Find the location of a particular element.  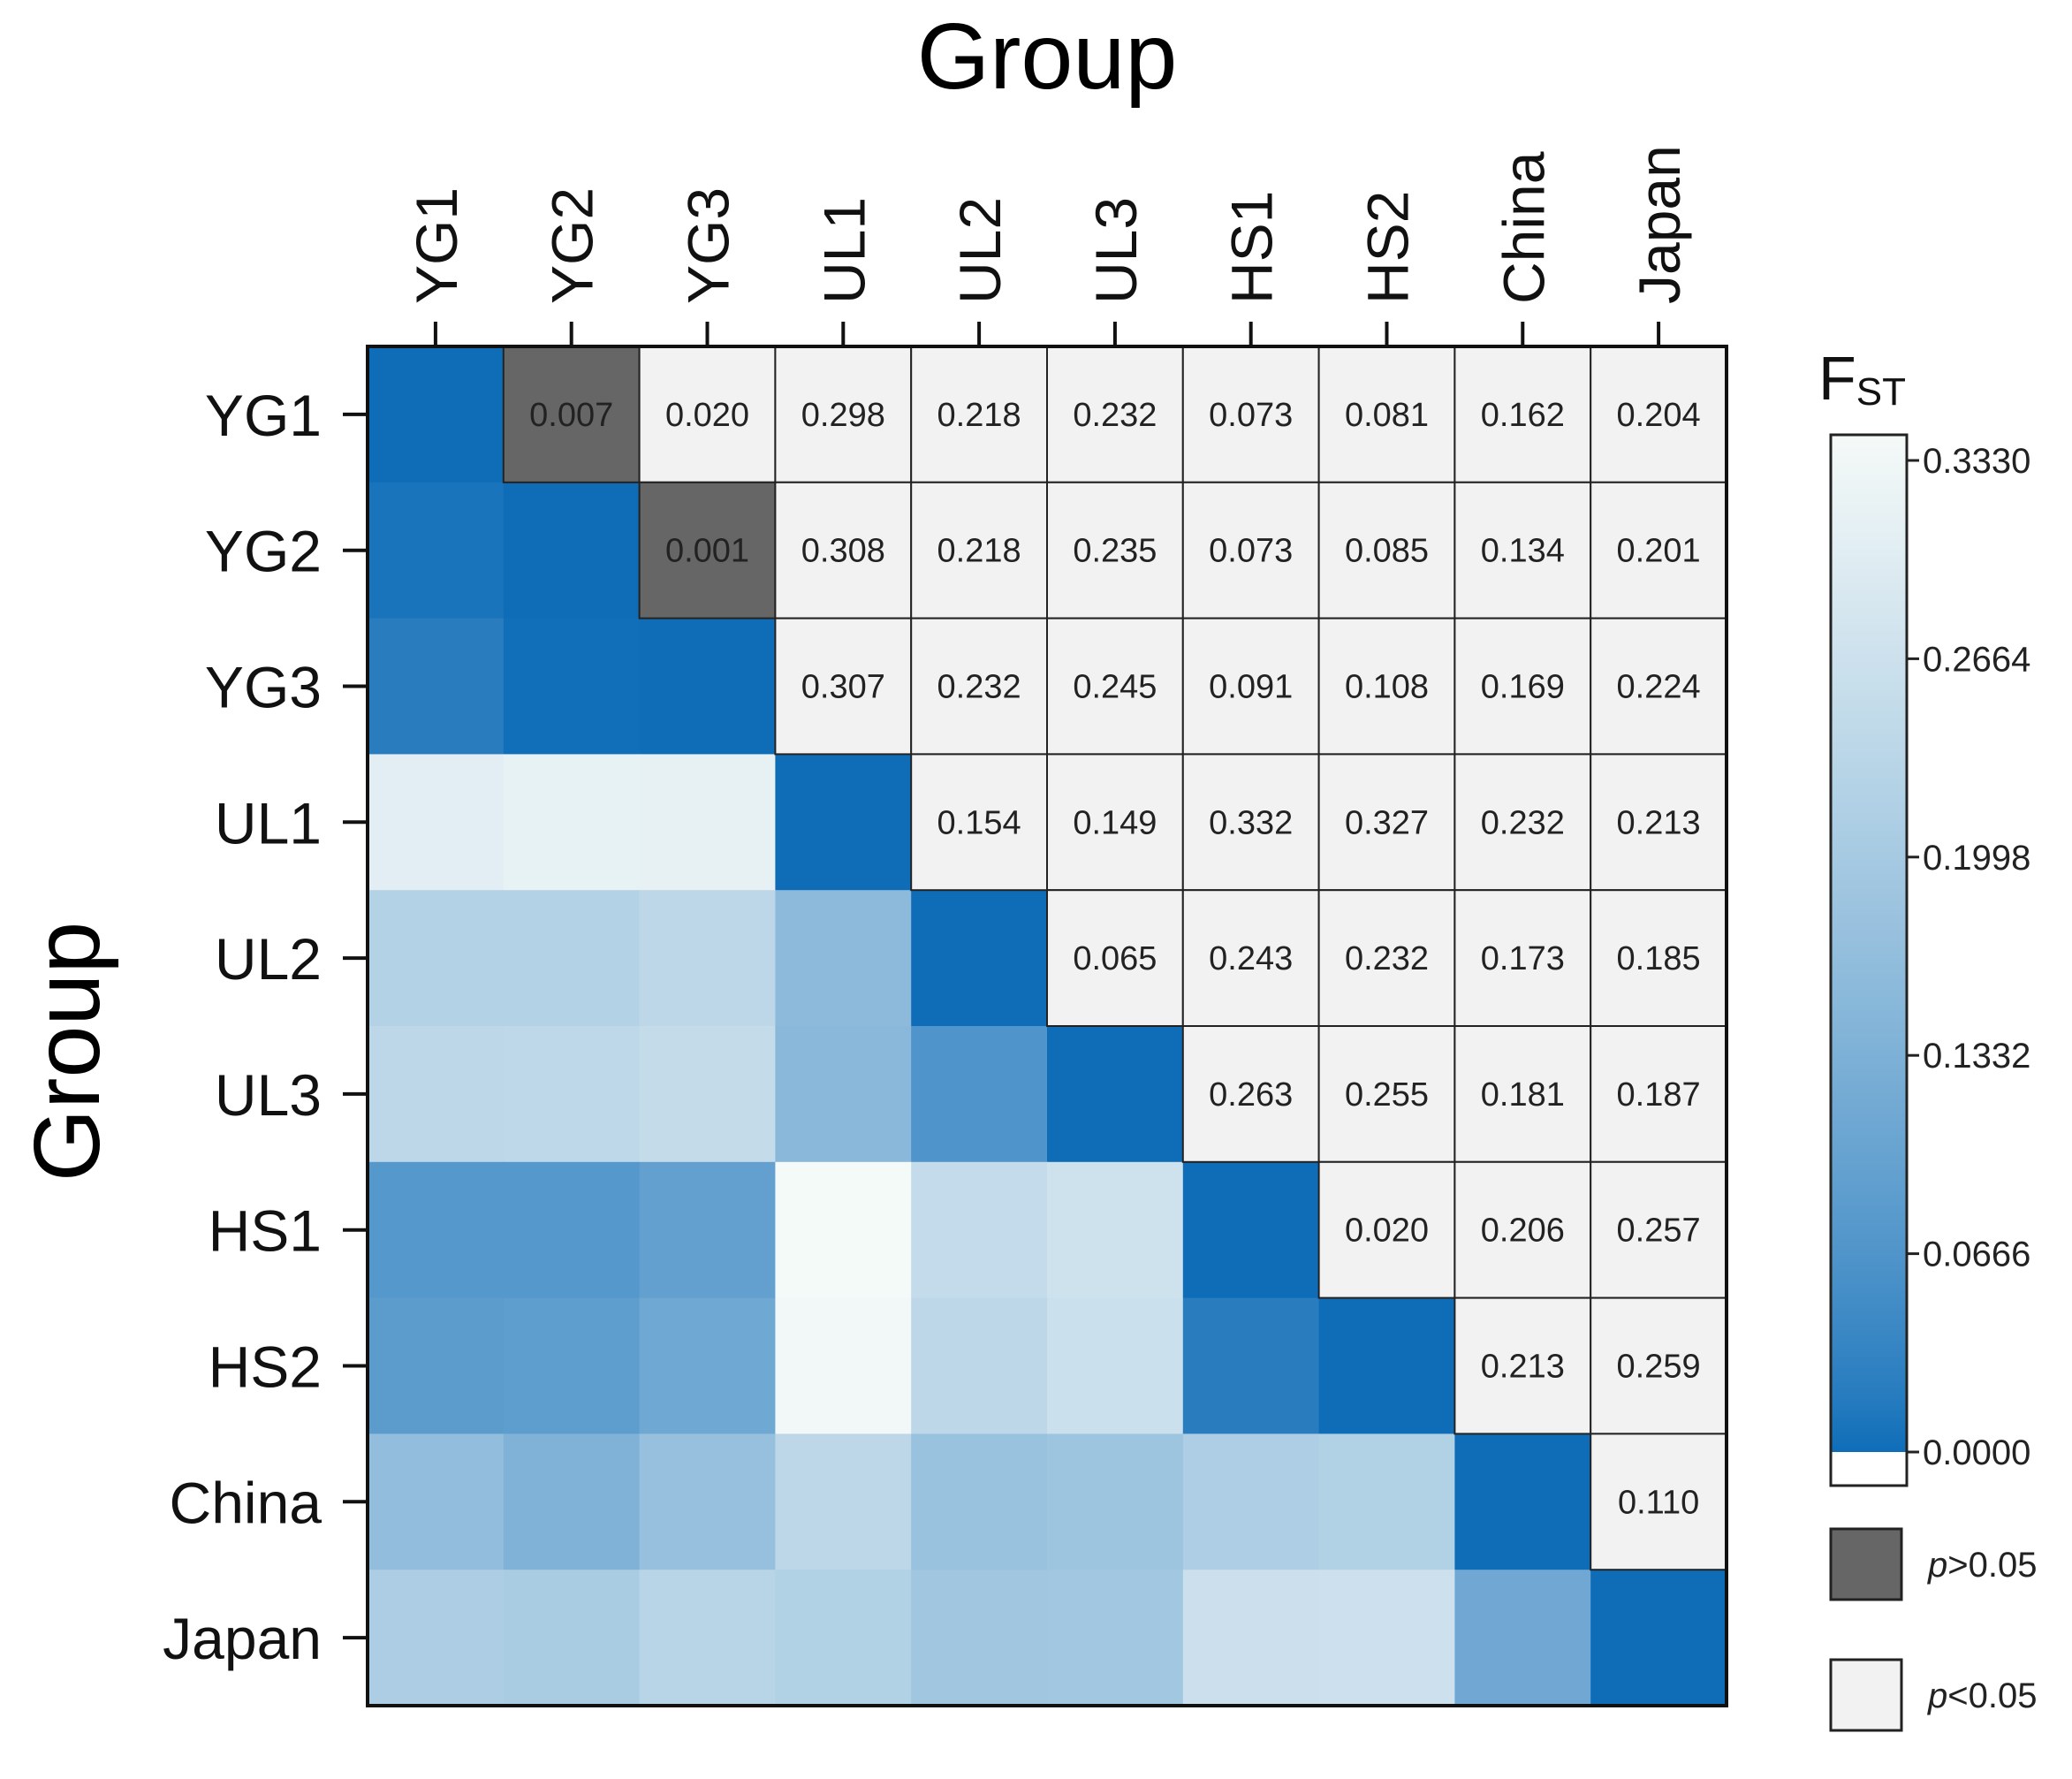

y-tick-label-UL3: UL3 is located at coordinates (269, 1095).